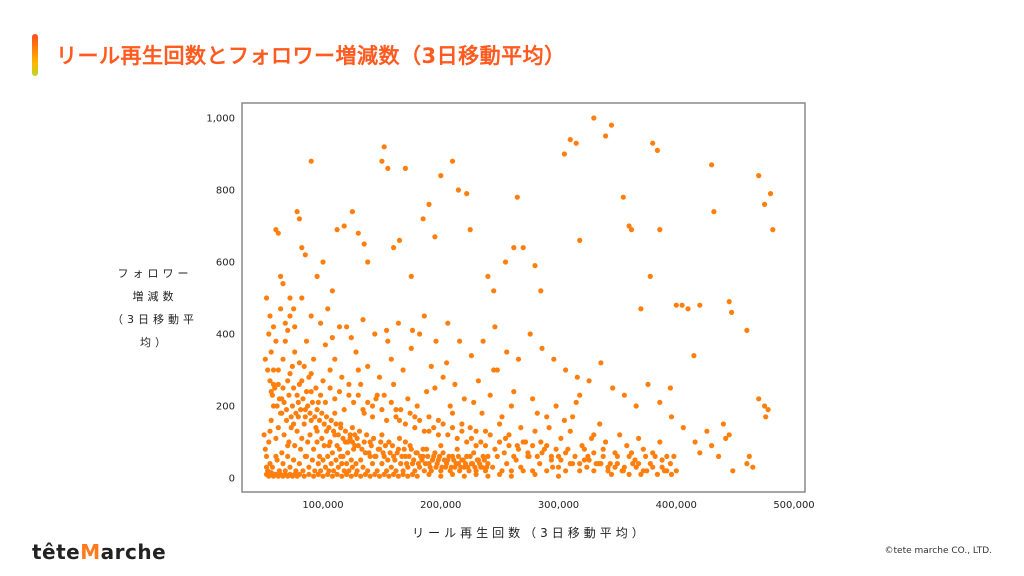 The image size is (1024, 576). I want to click on y-tick-label: 600, so click(225, 263).